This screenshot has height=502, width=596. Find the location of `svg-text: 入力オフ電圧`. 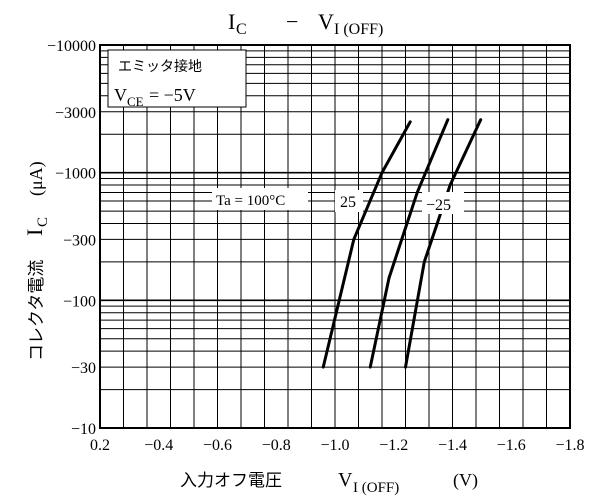

svg-text: 入力オフ電圧 is located at coordinates (231, 481).